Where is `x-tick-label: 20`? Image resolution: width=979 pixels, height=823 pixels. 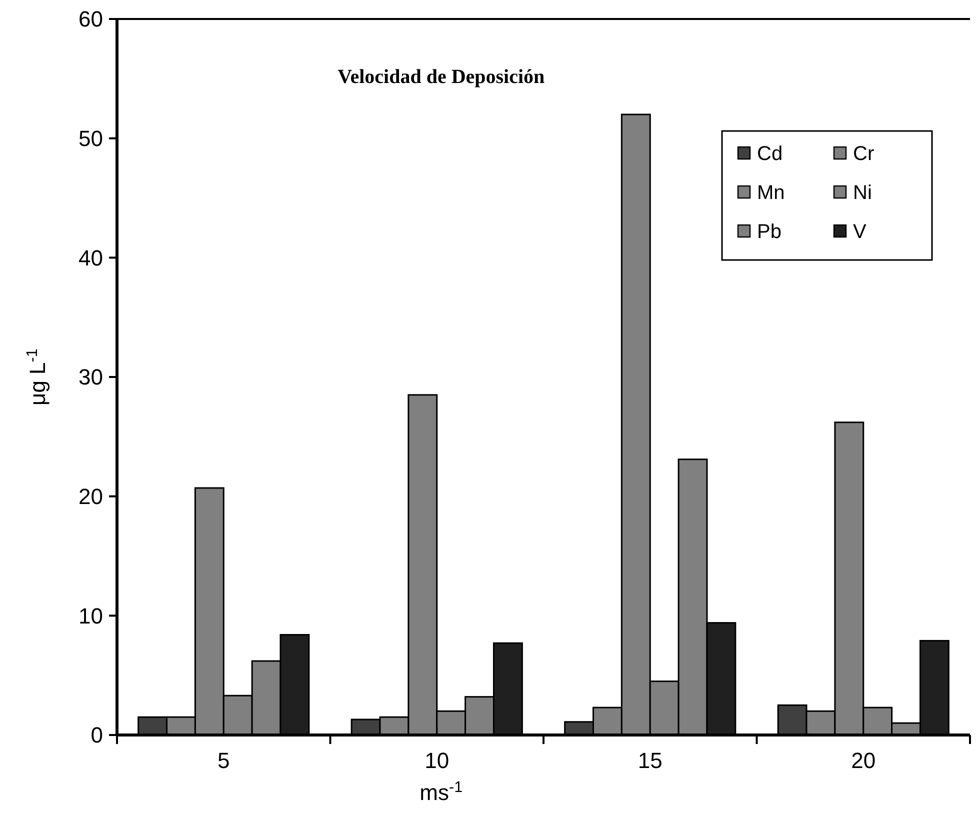
x-tick-label: 20 is located at coordinates (863, 760).